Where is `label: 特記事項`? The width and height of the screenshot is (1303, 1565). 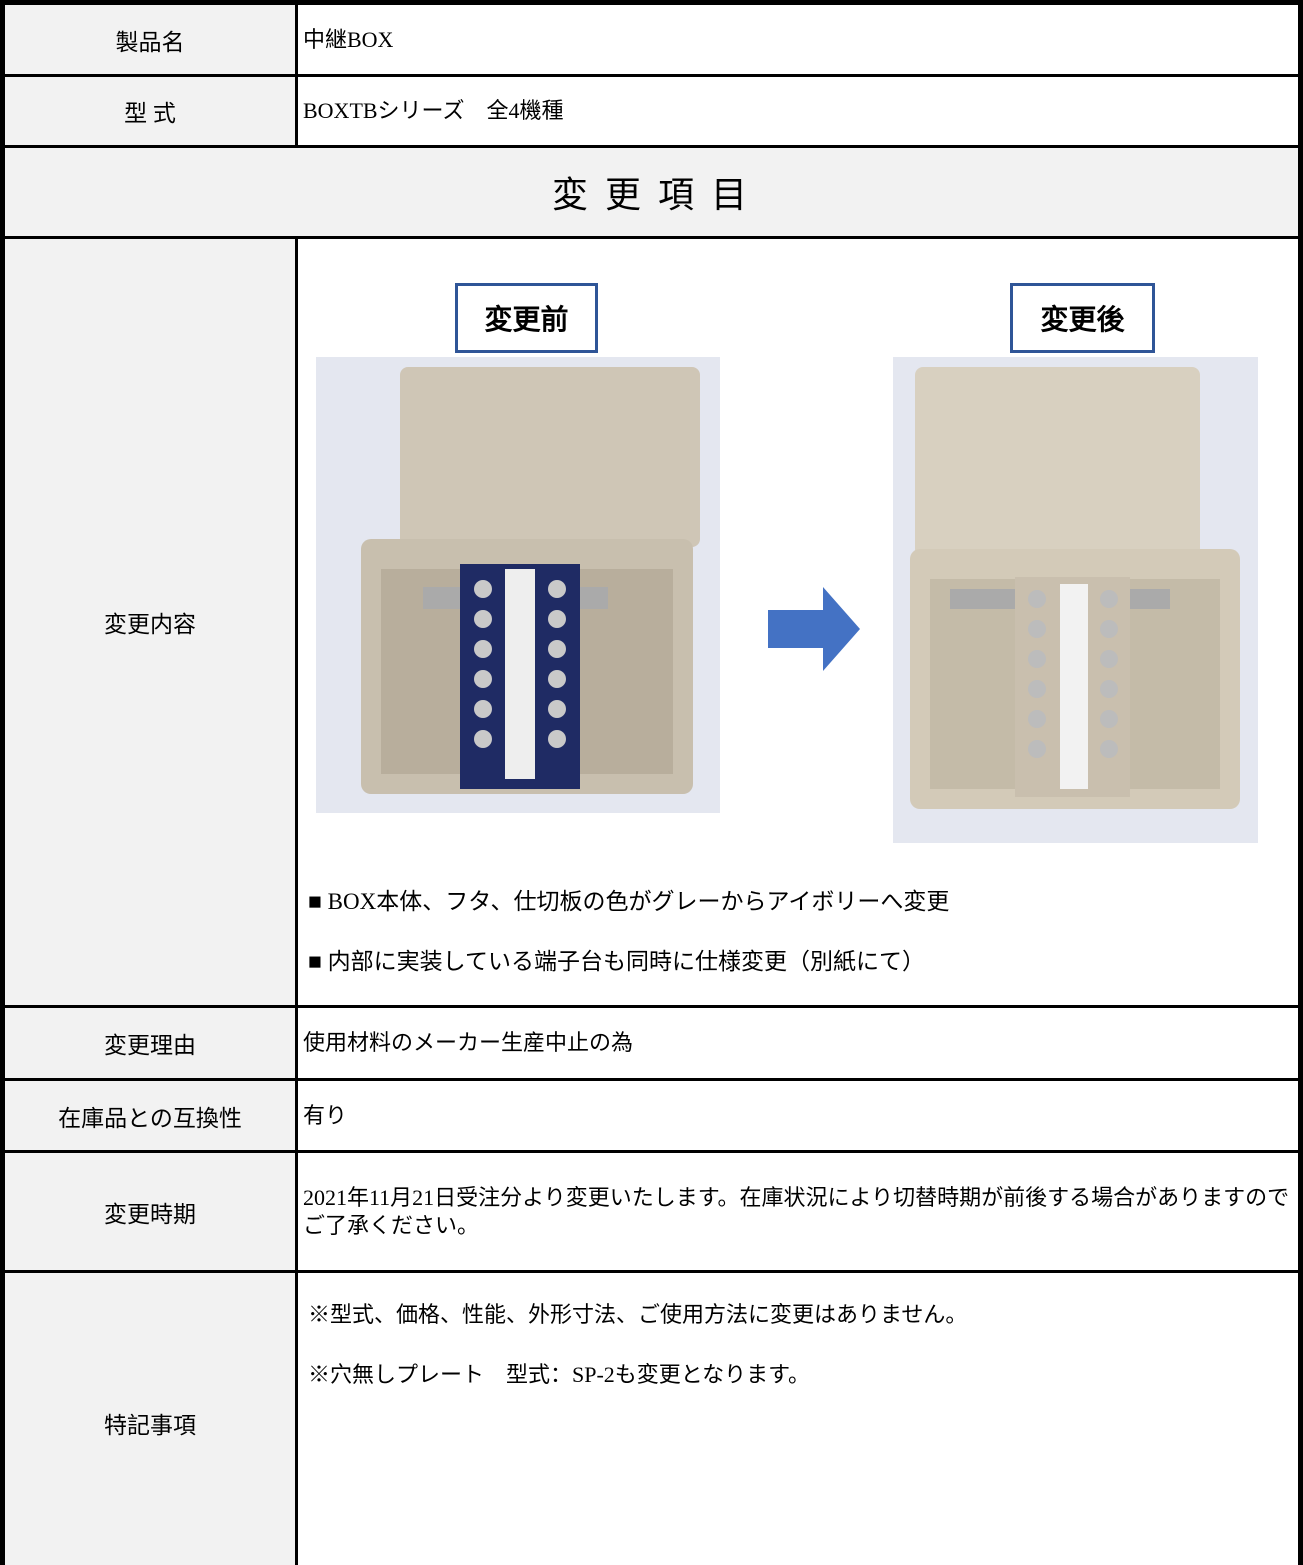 label: 特記事項 is located at coordinates (151, 1419).